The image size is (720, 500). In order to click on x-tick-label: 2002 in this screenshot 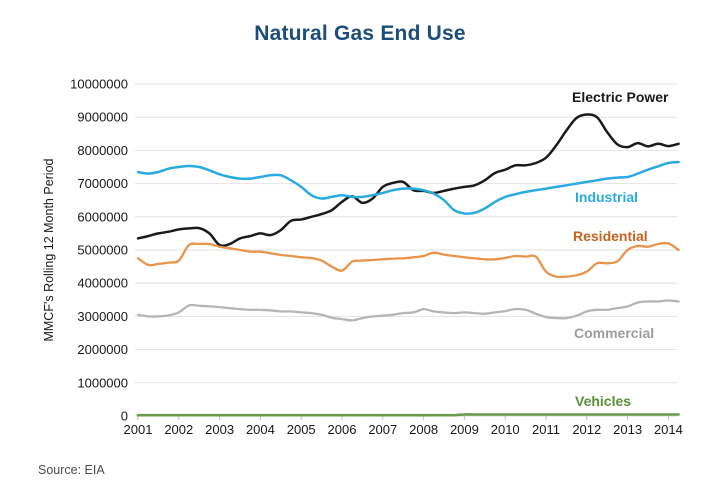, I will do `click(178, 429)`.